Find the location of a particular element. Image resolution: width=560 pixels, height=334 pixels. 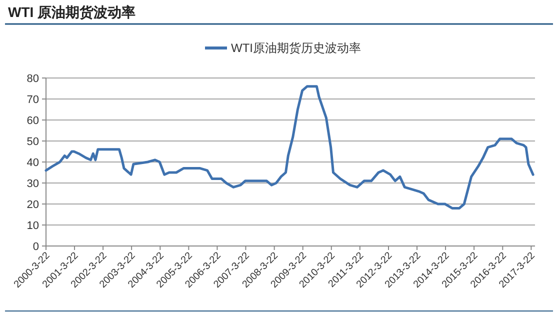

y-tick-label: 0 is located at coordinates (35, 247).